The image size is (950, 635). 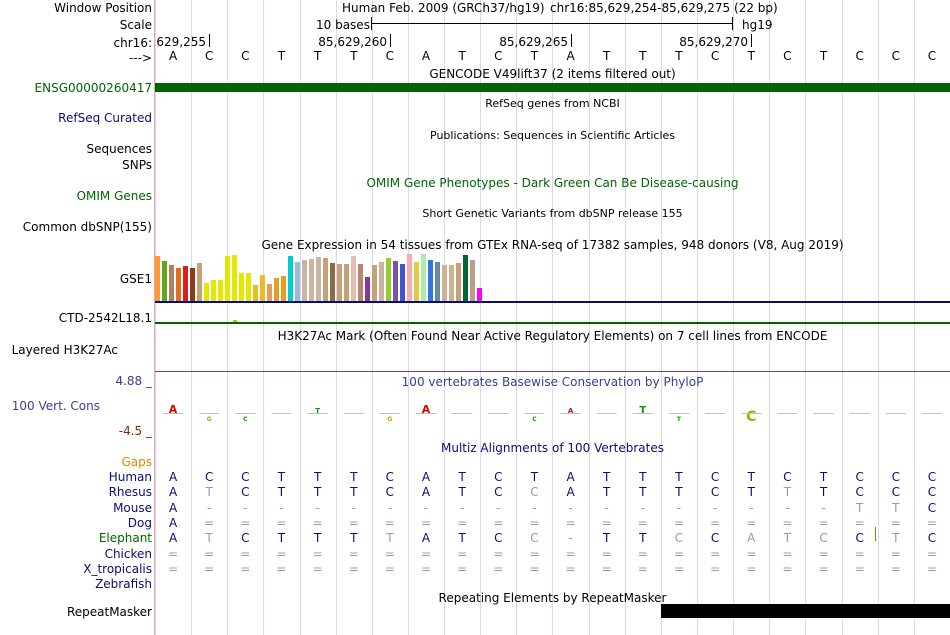 What do you see at coordinates (390, 40) in the screenshot?
I see `ruler-tick` at bounding box center [390, 40].